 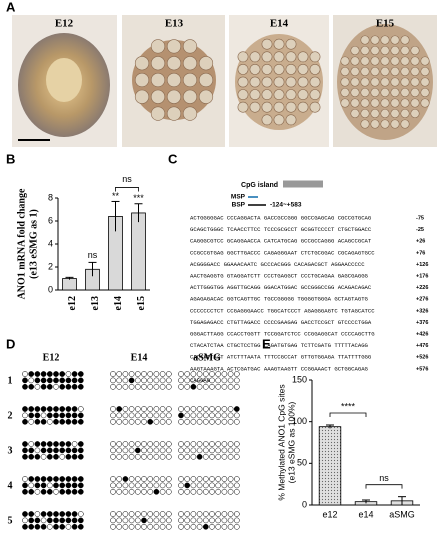 I want to click on sequence-position: +176, so click(x=422, y=276).